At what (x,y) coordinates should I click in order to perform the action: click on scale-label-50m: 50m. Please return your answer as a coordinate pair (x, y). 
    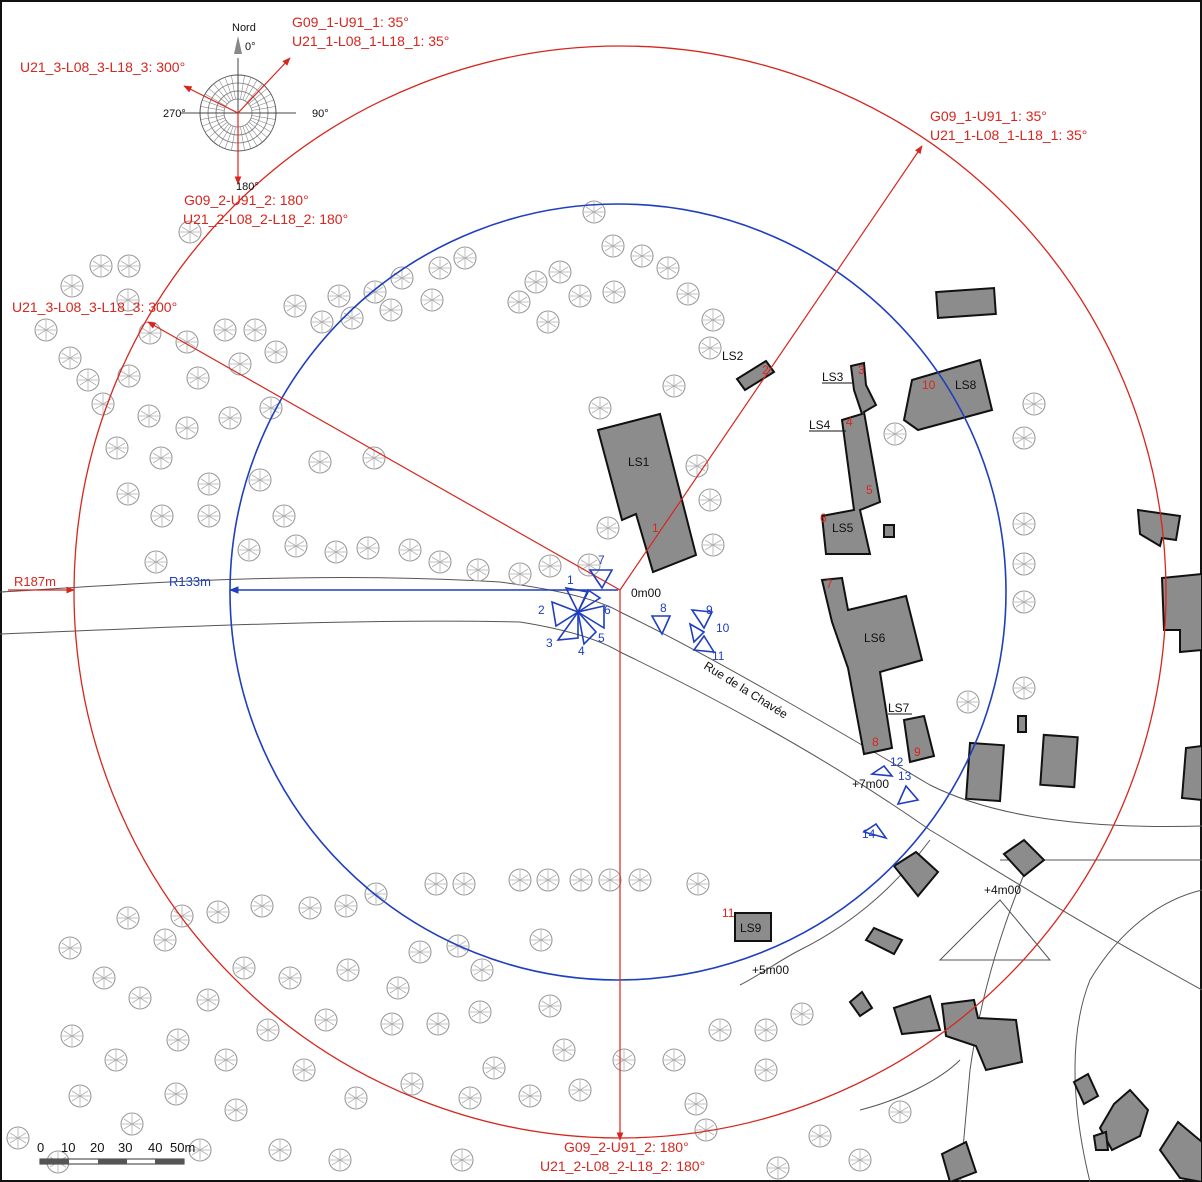
    Looking at the image, I should click on (182, 1147).